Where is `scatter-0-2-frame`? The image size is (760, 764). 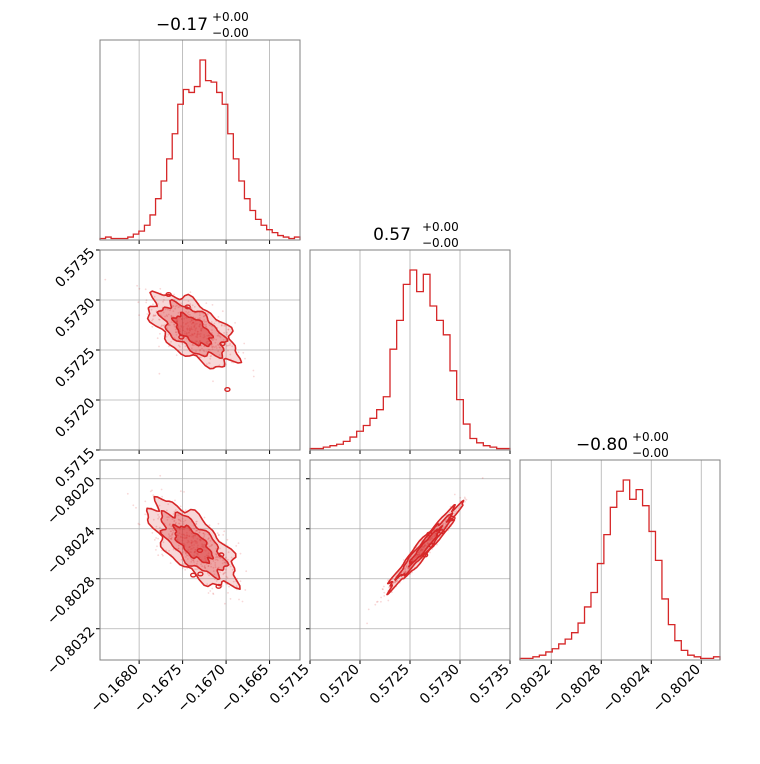 scatter-0-2-frame is located at coordinates (200, 560).